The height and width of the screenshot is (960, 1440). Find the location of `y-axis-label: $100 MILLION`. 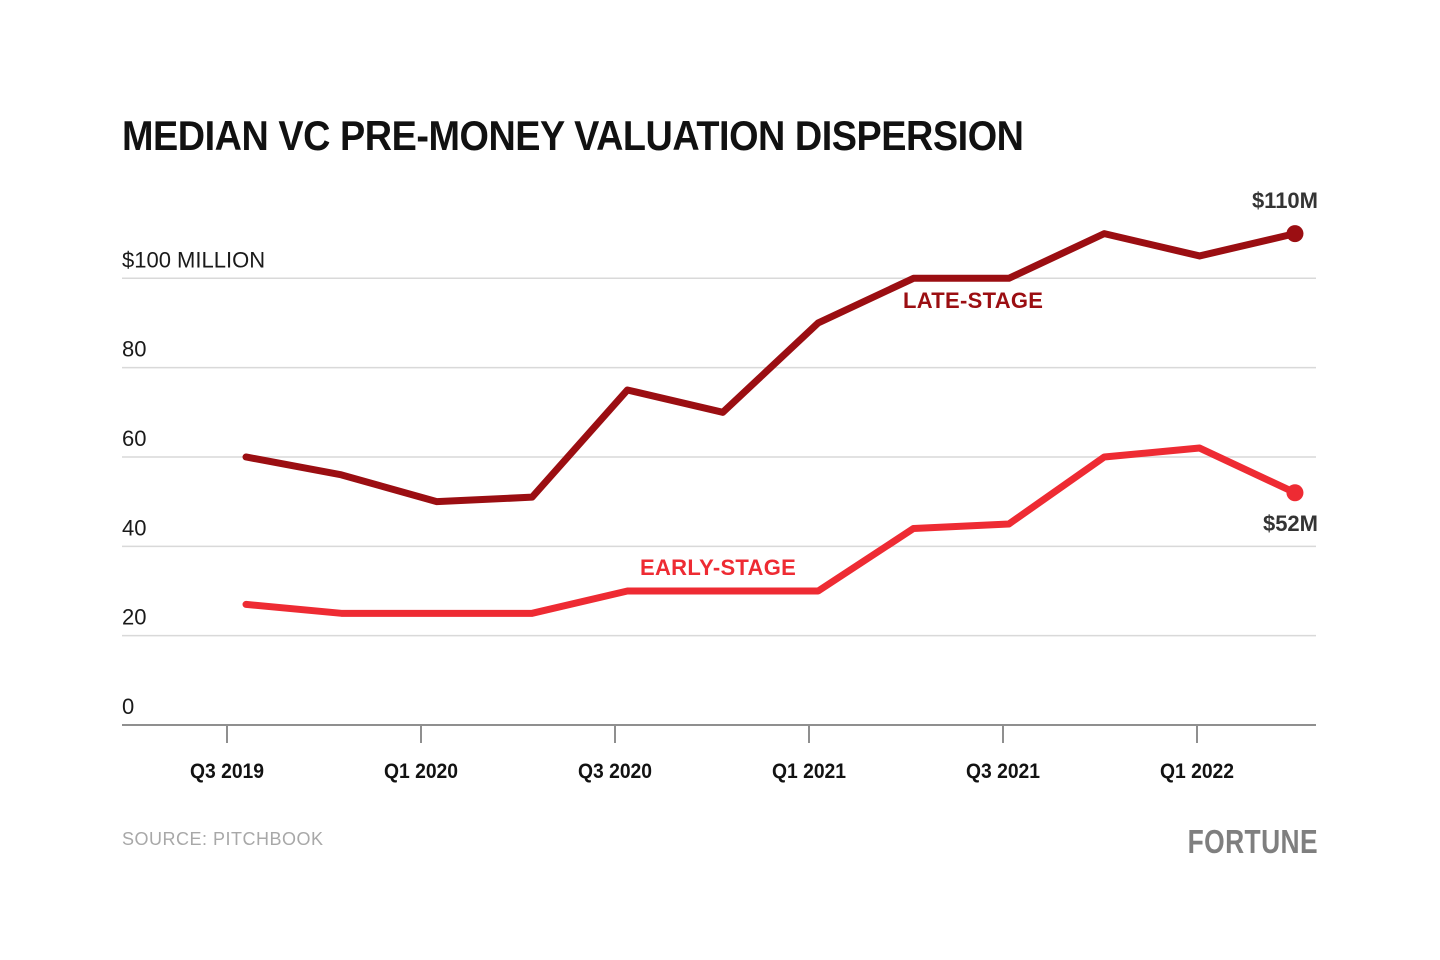

y-axis-label: $100 MILLION is located at coordinates (193, 259).